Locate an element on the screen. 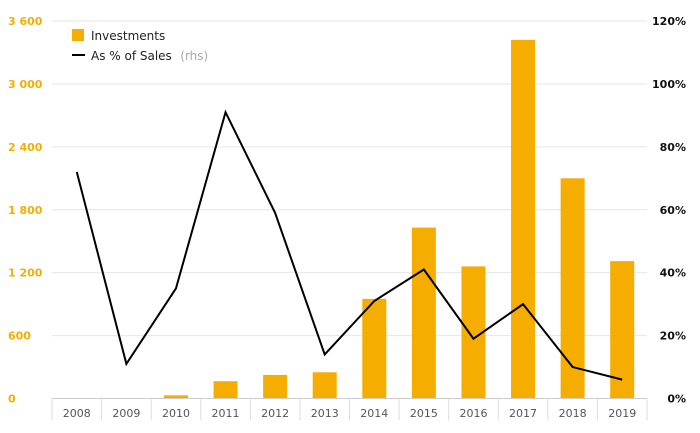  y-tick-left: 3 600 is located at coordinates (25, 21).